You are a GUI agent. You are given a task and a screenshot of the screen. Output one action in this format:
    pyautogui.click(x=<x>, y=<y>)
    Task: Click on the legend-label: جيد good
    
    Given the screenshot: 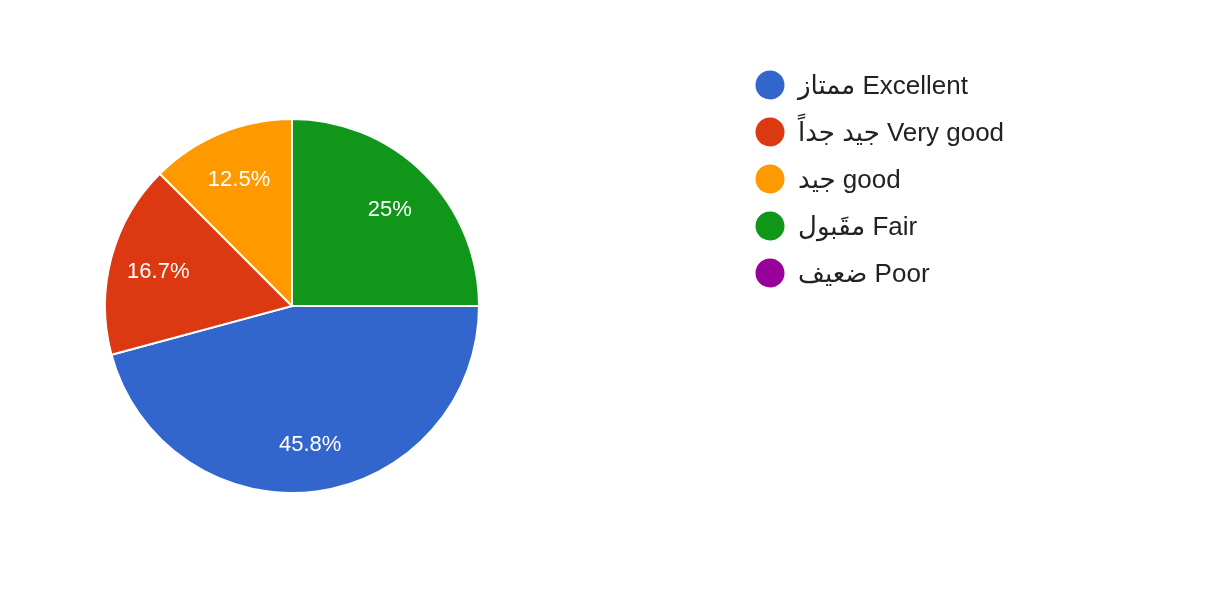 What is the action you would take?
    pyautogui.click(x=849, y=179)
    